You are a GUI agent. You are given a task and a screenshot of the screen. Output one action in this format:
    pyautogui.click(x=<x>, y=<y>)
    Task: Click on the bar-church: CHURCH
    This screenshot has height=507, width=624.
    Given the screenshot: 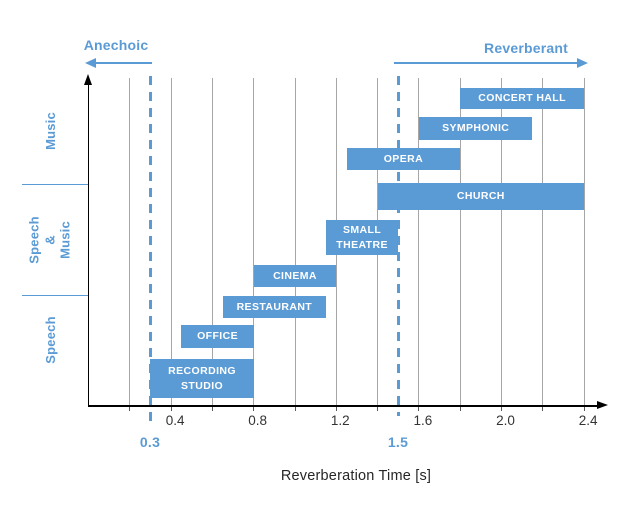 What is the action you would take?
    pyautogui.click(x=481, y=196)
    